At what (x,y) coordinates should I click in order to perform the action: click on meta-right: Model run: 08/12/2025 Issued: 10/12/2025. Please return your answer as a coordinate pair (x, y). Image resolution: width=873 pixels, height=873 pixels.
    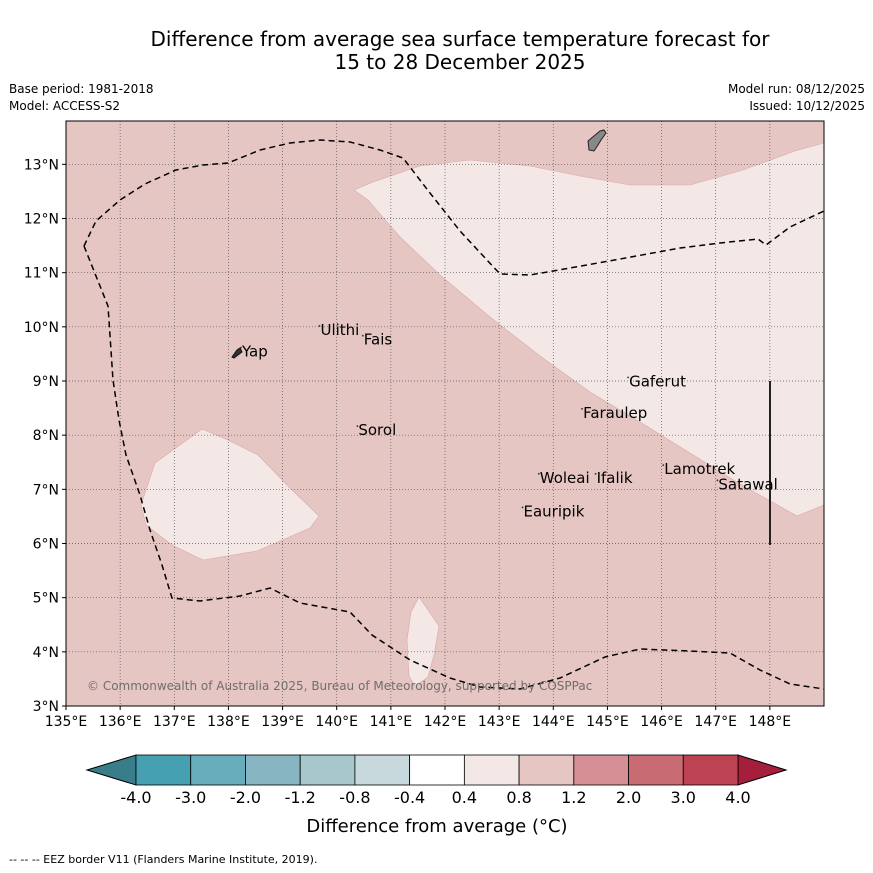
    Looking at the image, I should click on (796, 98).